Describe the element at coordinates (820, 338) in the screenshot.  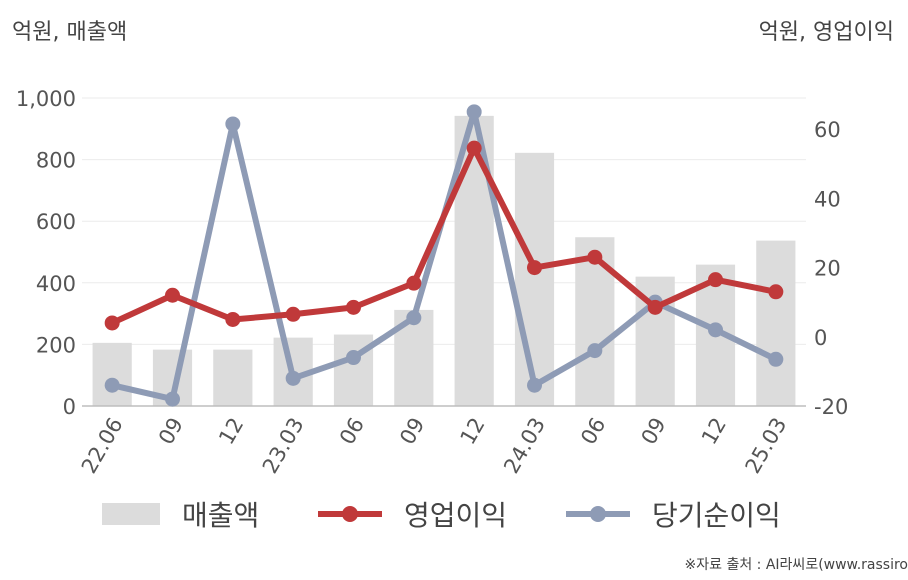
I see `y-right-tick-label: 0` at that location.